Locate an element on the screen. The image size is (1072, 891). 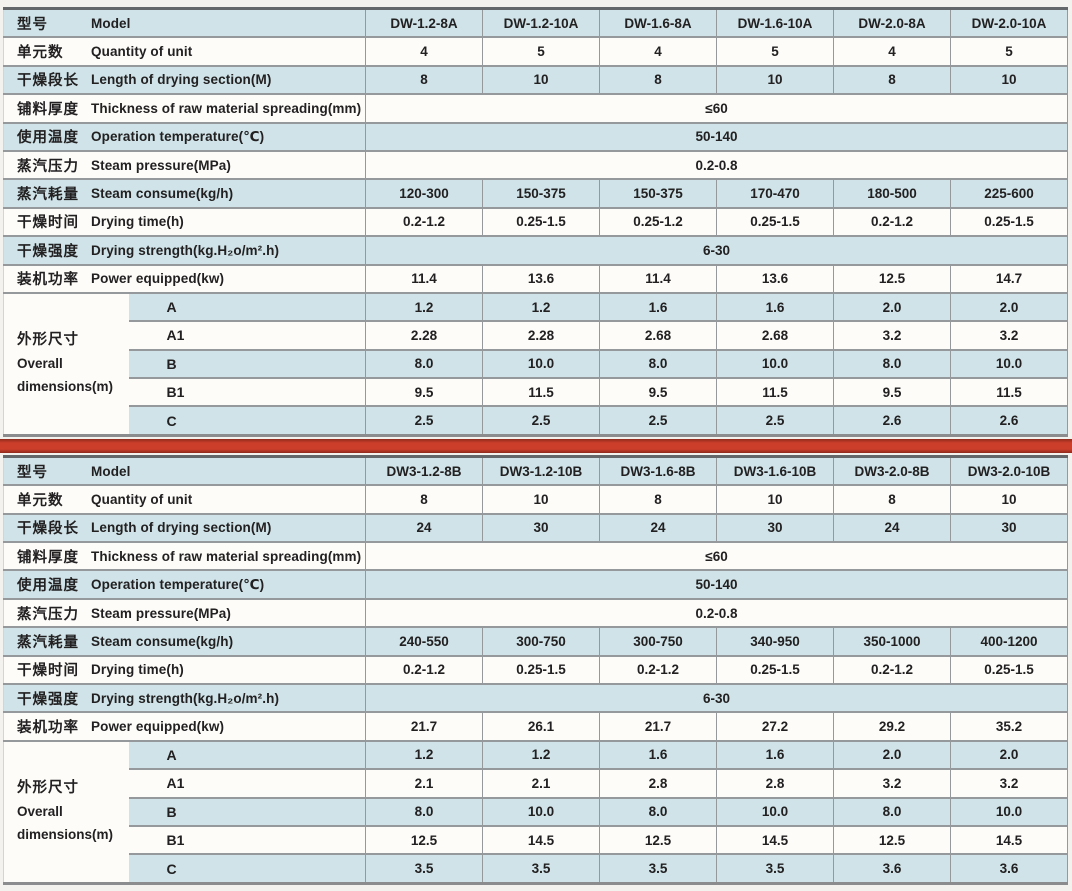
dimension-value-cell: 2.8 is located at coordinates (658, 783).